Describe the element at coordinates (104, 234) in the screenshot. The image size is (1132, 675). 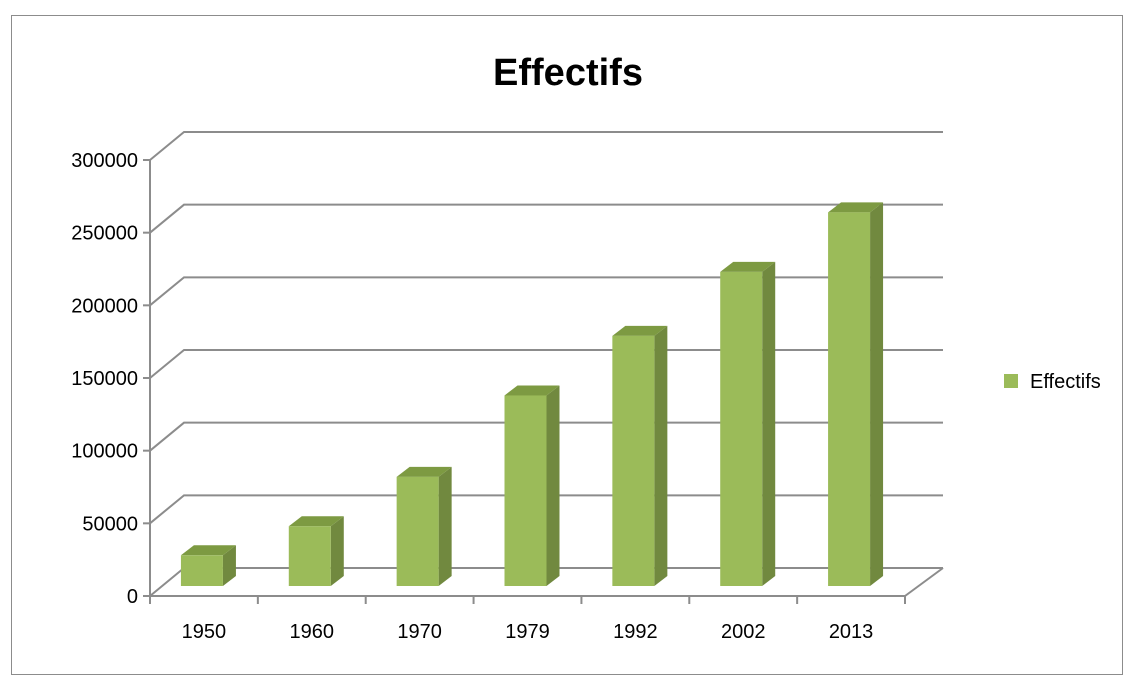
I see `y-tick-label: 250000` at that location.